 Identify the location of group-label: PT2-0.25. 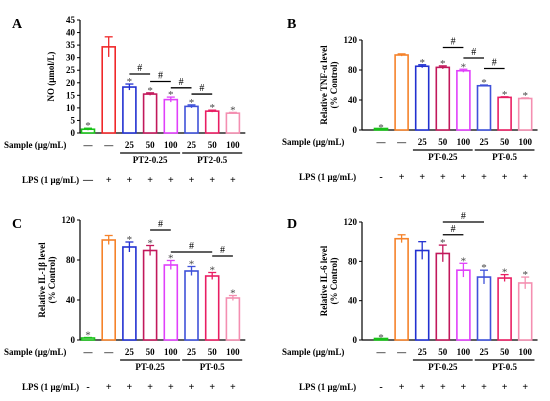
(150, 160).